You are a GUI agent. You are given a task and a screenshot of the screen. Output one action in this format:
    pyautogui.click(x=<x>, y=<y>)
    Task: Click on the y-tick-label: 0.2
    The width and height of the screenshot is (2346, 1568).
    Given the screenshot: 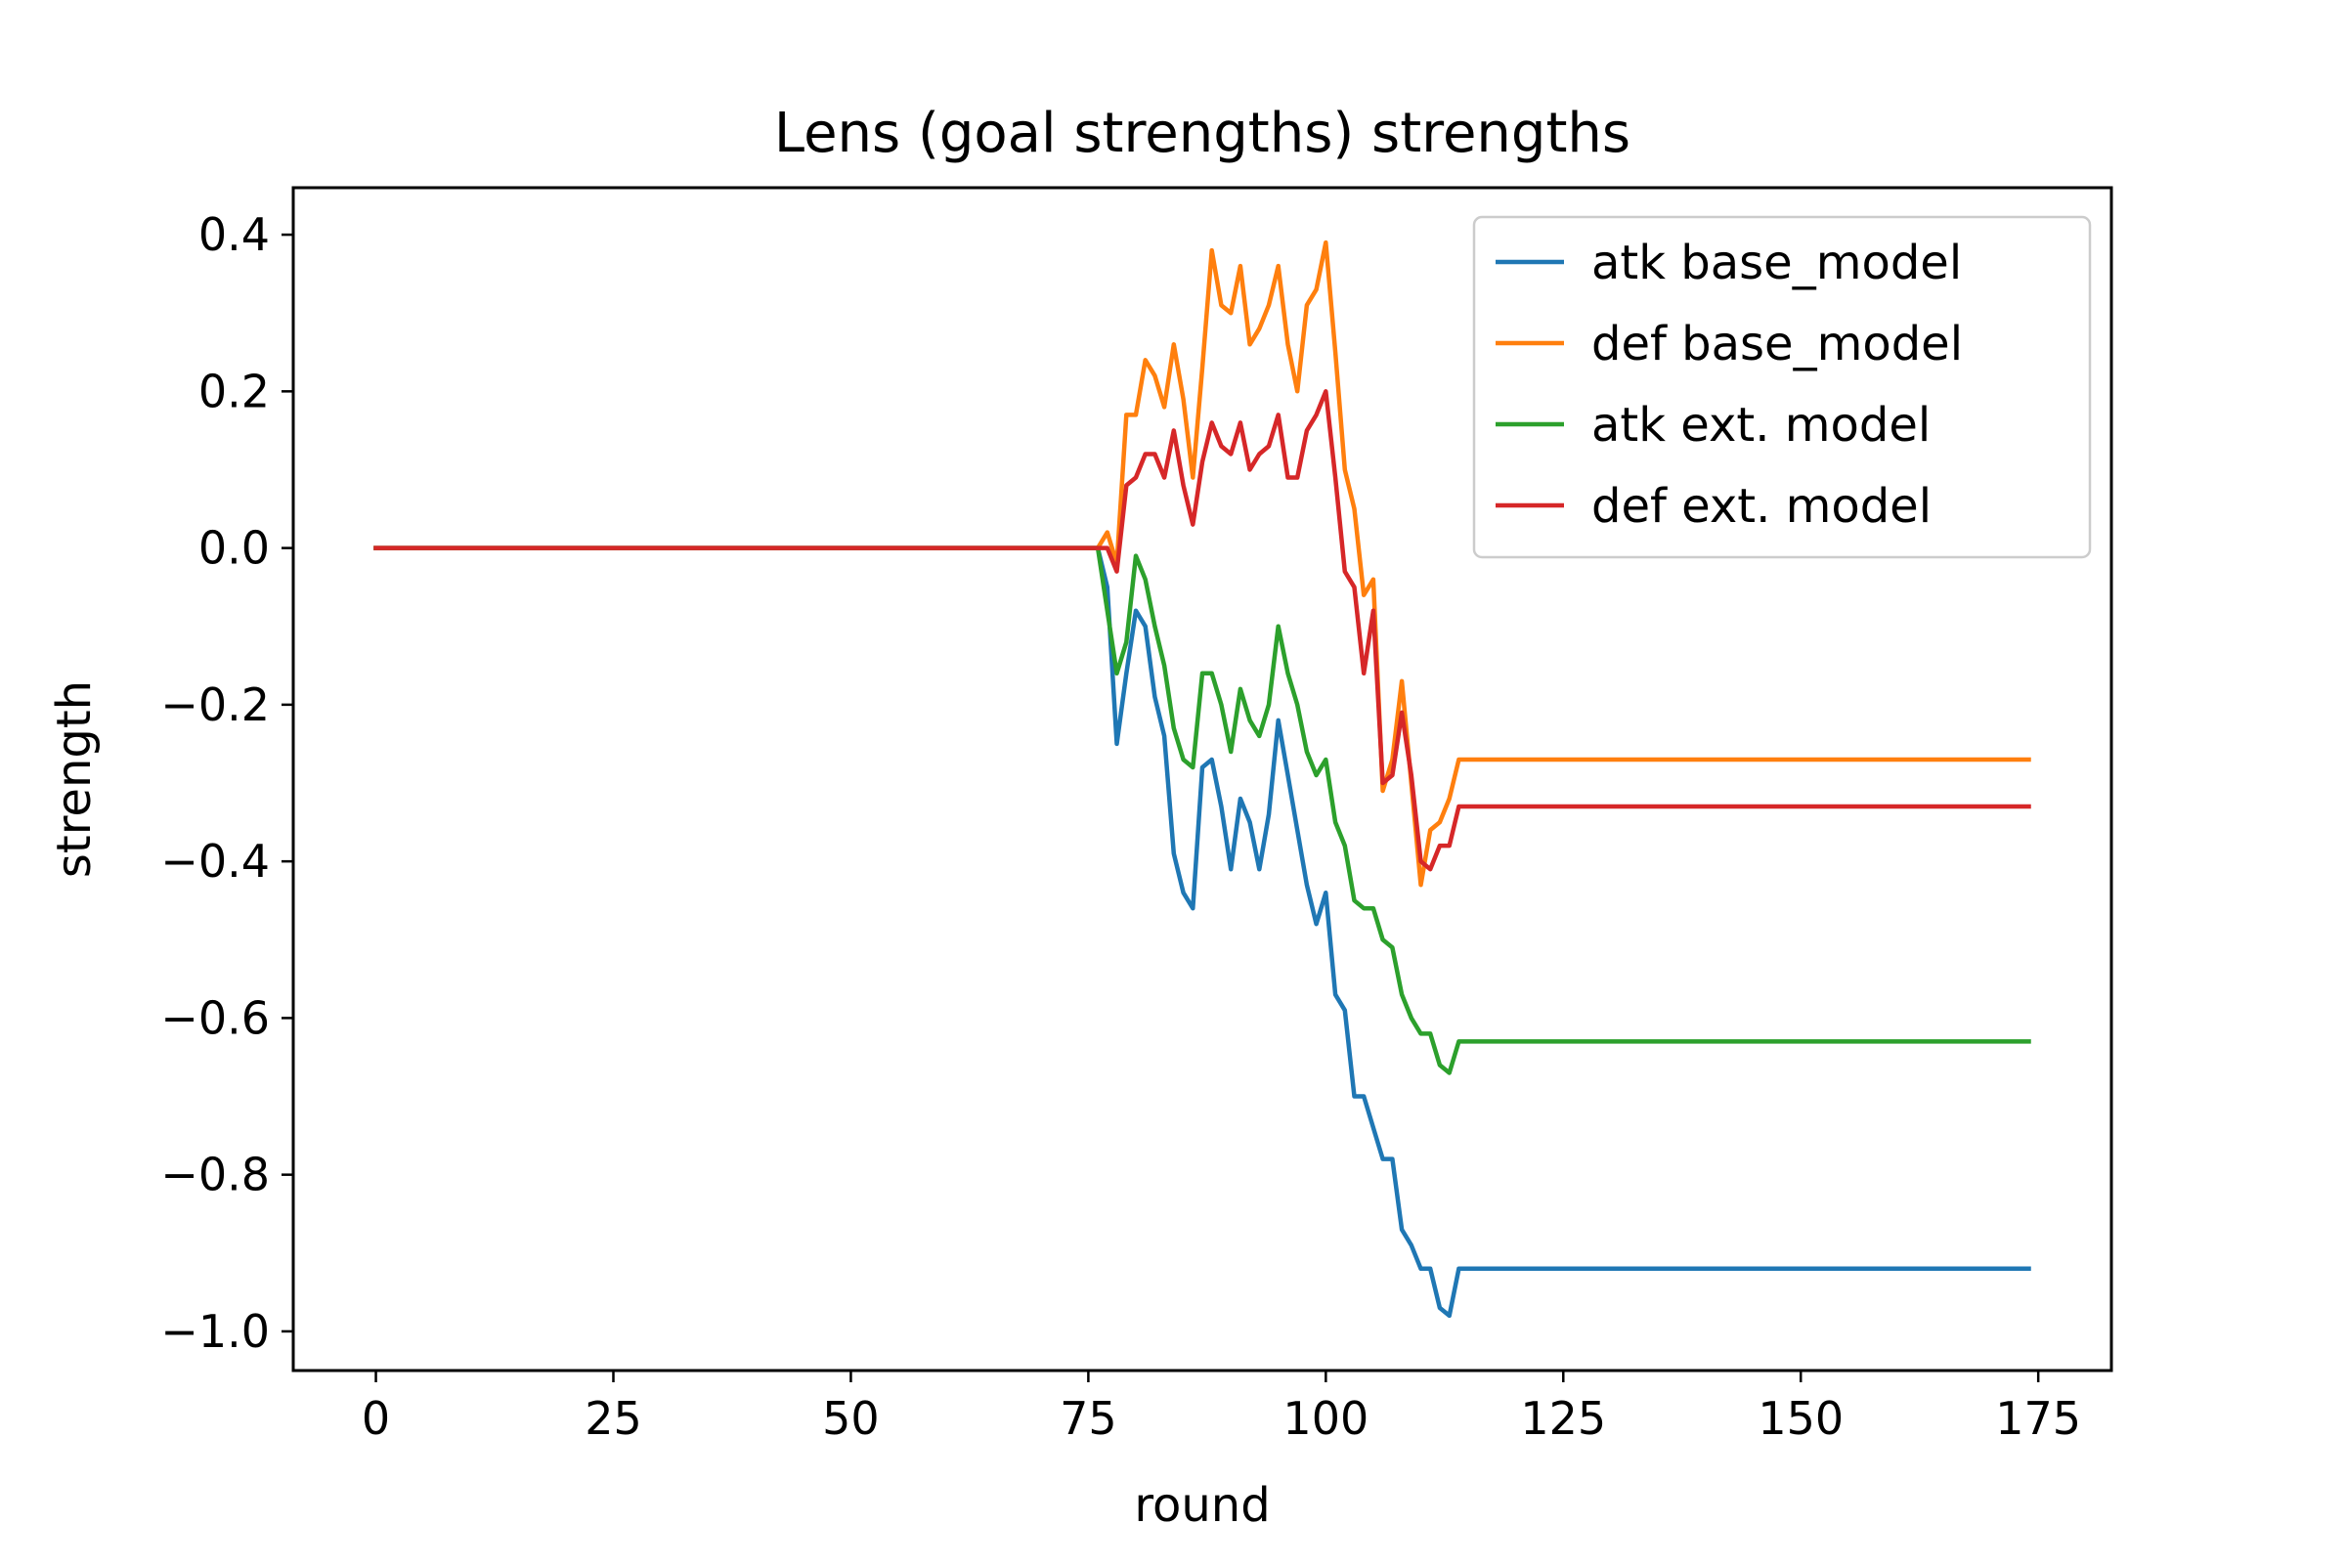 What is the action you would take?
    pyautogui.click(x=234, y=391)
    